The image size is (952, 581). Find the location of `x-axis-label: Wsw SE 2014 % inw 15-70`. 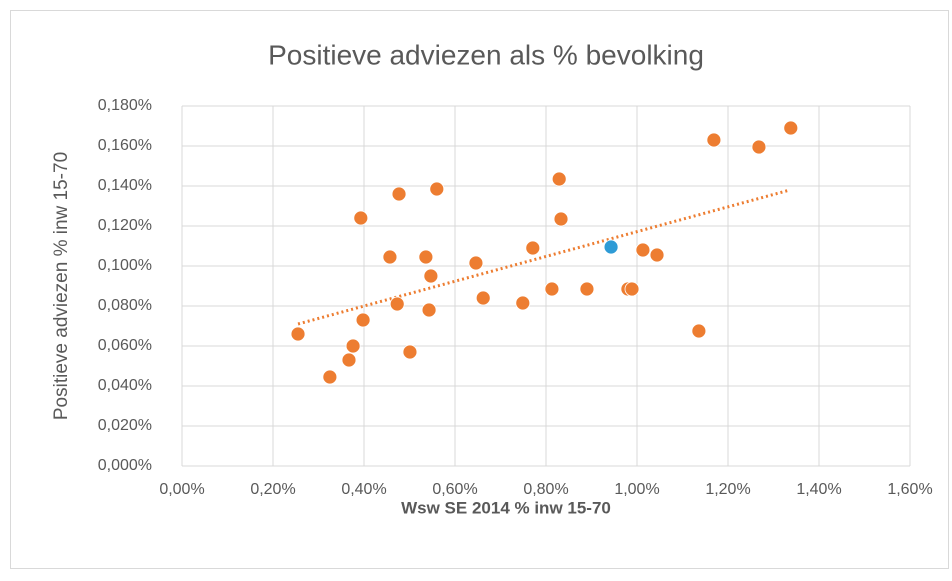

x-axis-label: Wsw SE 2014 % inw 15-70 is located at coordinates (506, 507).